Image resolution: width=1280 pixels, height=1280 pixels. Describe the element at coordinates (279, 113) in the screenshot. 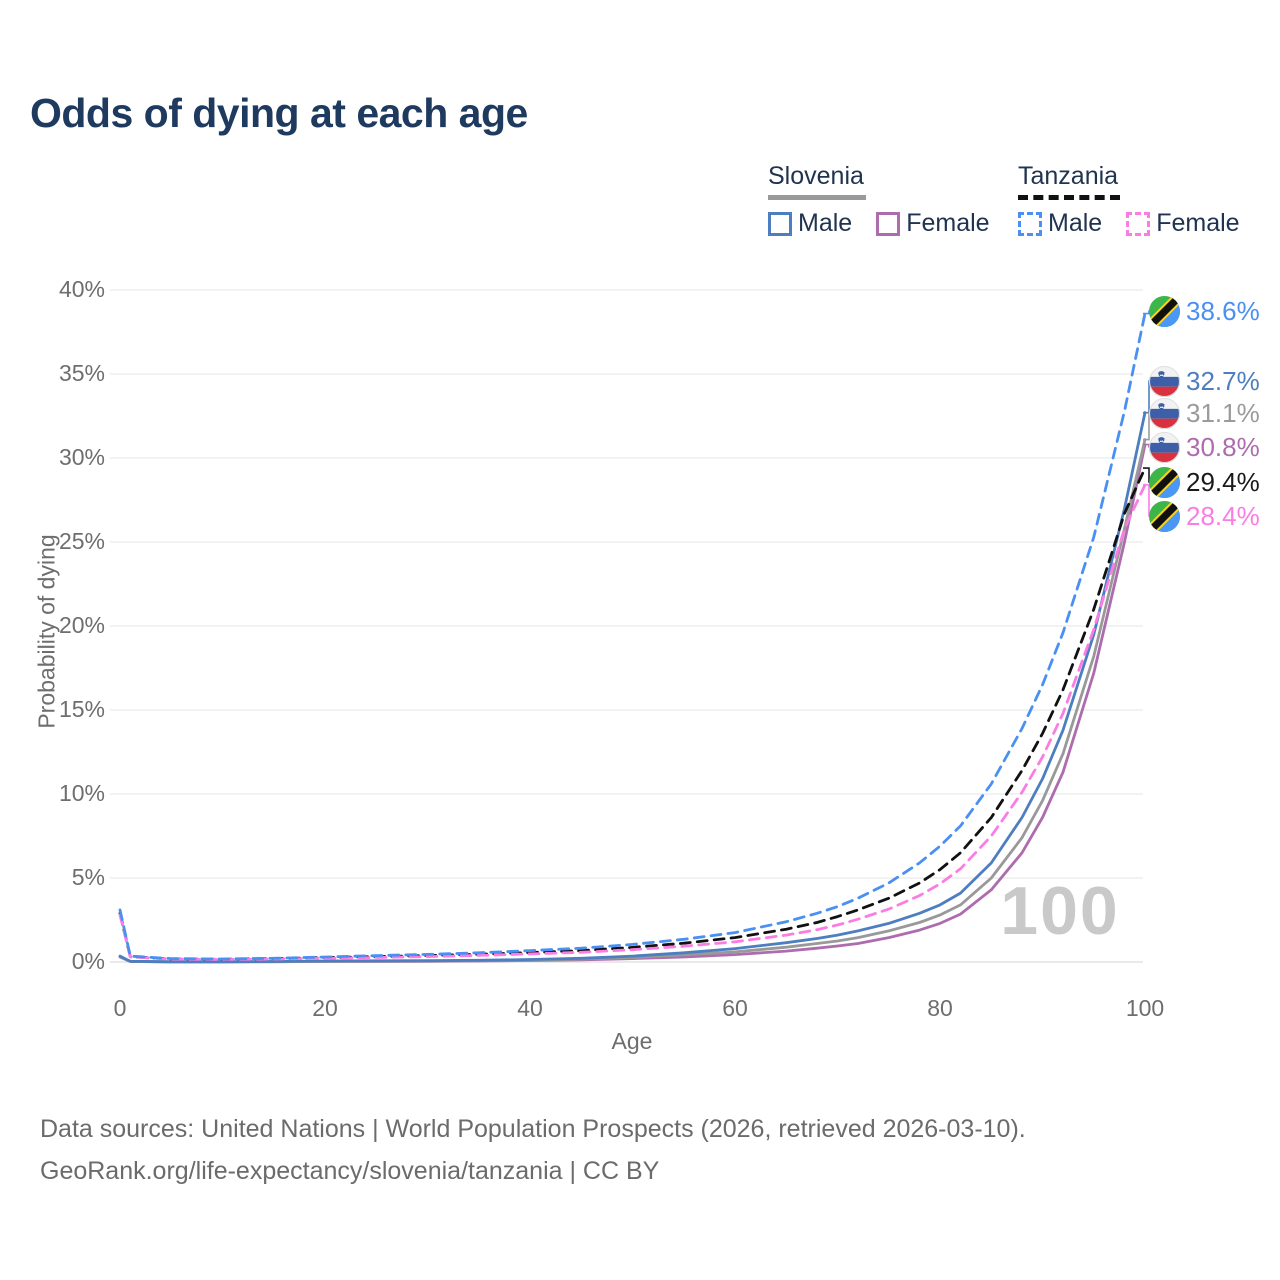

I see `page-title: Odds of dying at each age` at that location.